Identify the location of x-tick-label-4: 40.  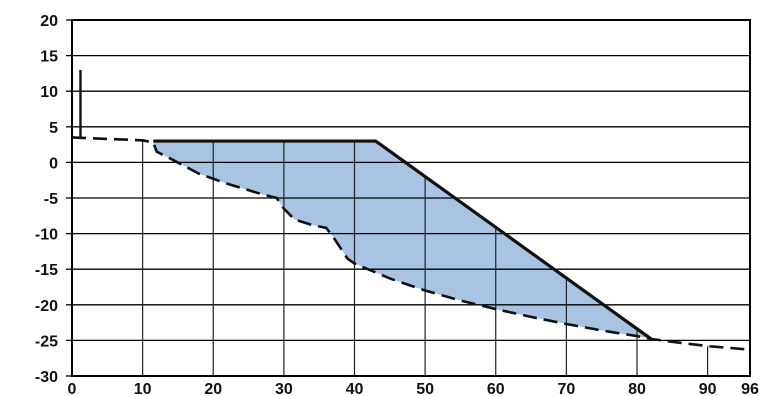
(355, 388).